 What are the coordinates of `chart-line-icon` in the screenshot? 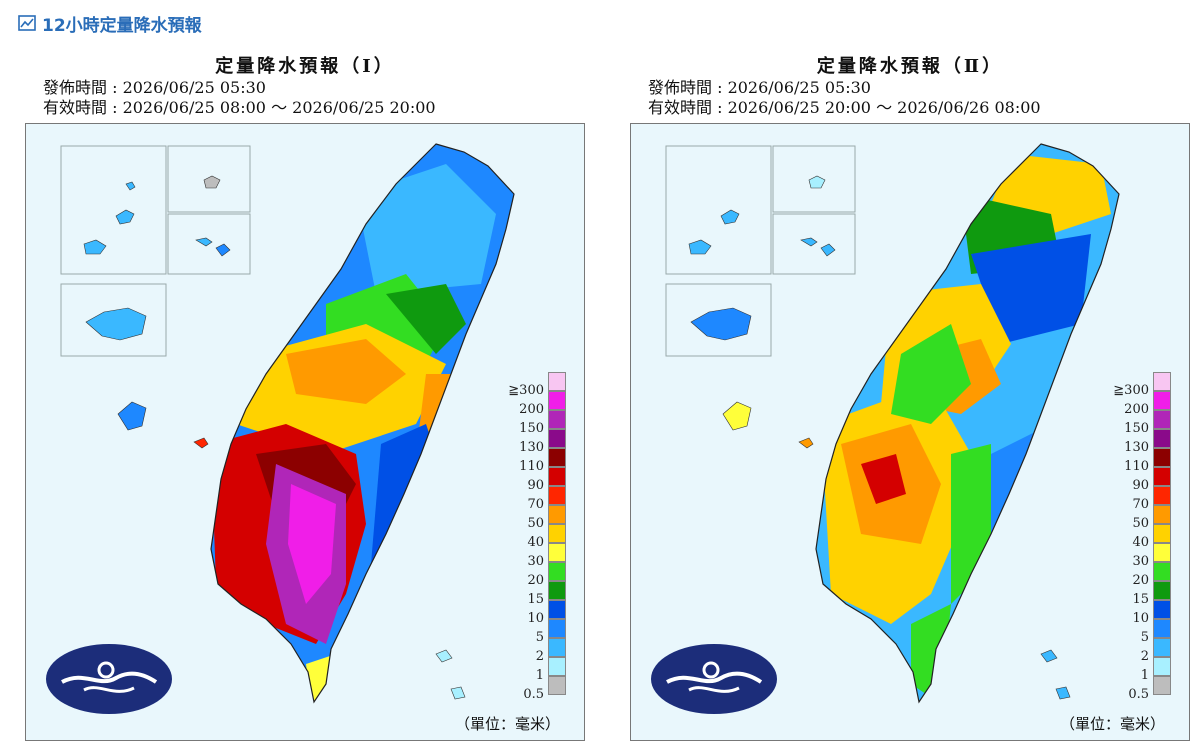 It's located at (27, 23).